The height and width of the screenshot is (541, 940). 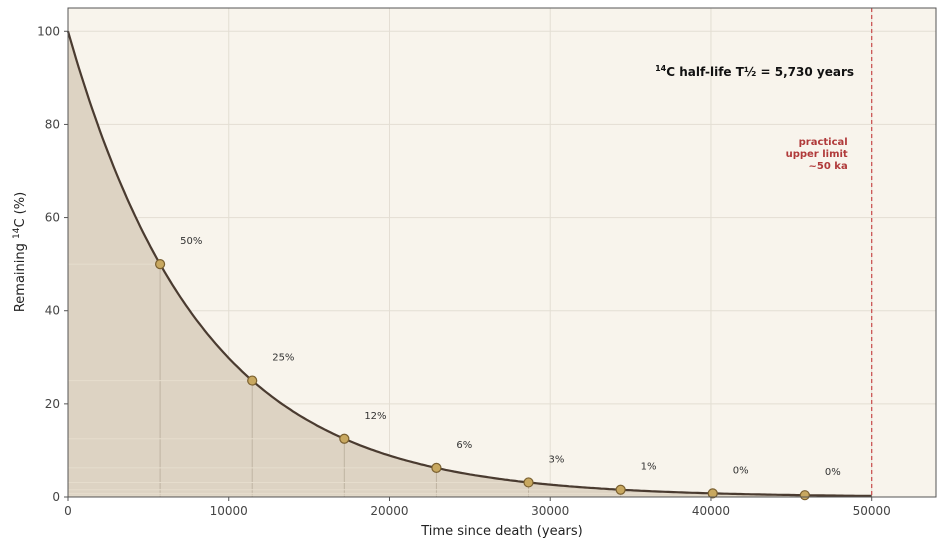 What do you see at coordinates (68, 511) in the screenshot?
I see `x-tick-label: 0` at bounding box center [68, 511].